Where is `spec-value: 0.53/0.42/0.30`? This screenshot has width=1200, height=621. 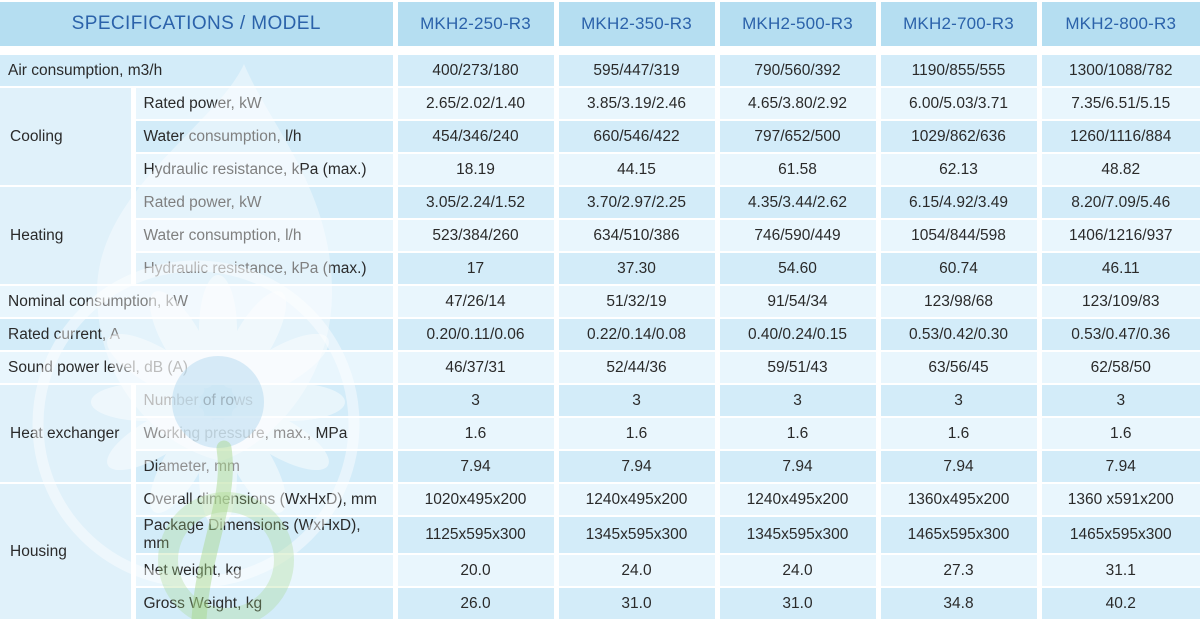
spec-value: 0.53/0.42/0.30 is located at coordinates (960, 335).